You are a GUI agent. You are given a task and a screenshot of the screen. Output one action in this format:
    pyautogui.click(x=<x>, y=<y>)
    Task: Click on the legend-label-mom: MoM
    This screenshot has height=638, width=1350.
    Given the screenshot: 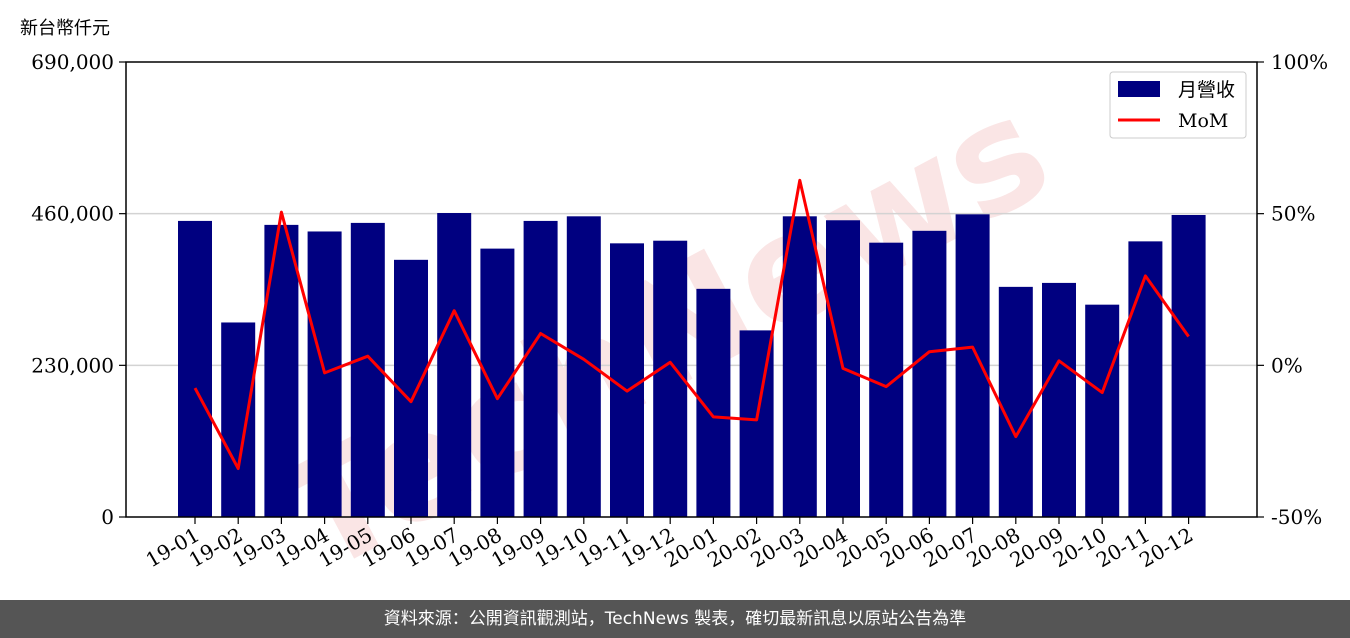 What is the action you would take?
    pyautogui.click(x=1203, y=121)
    